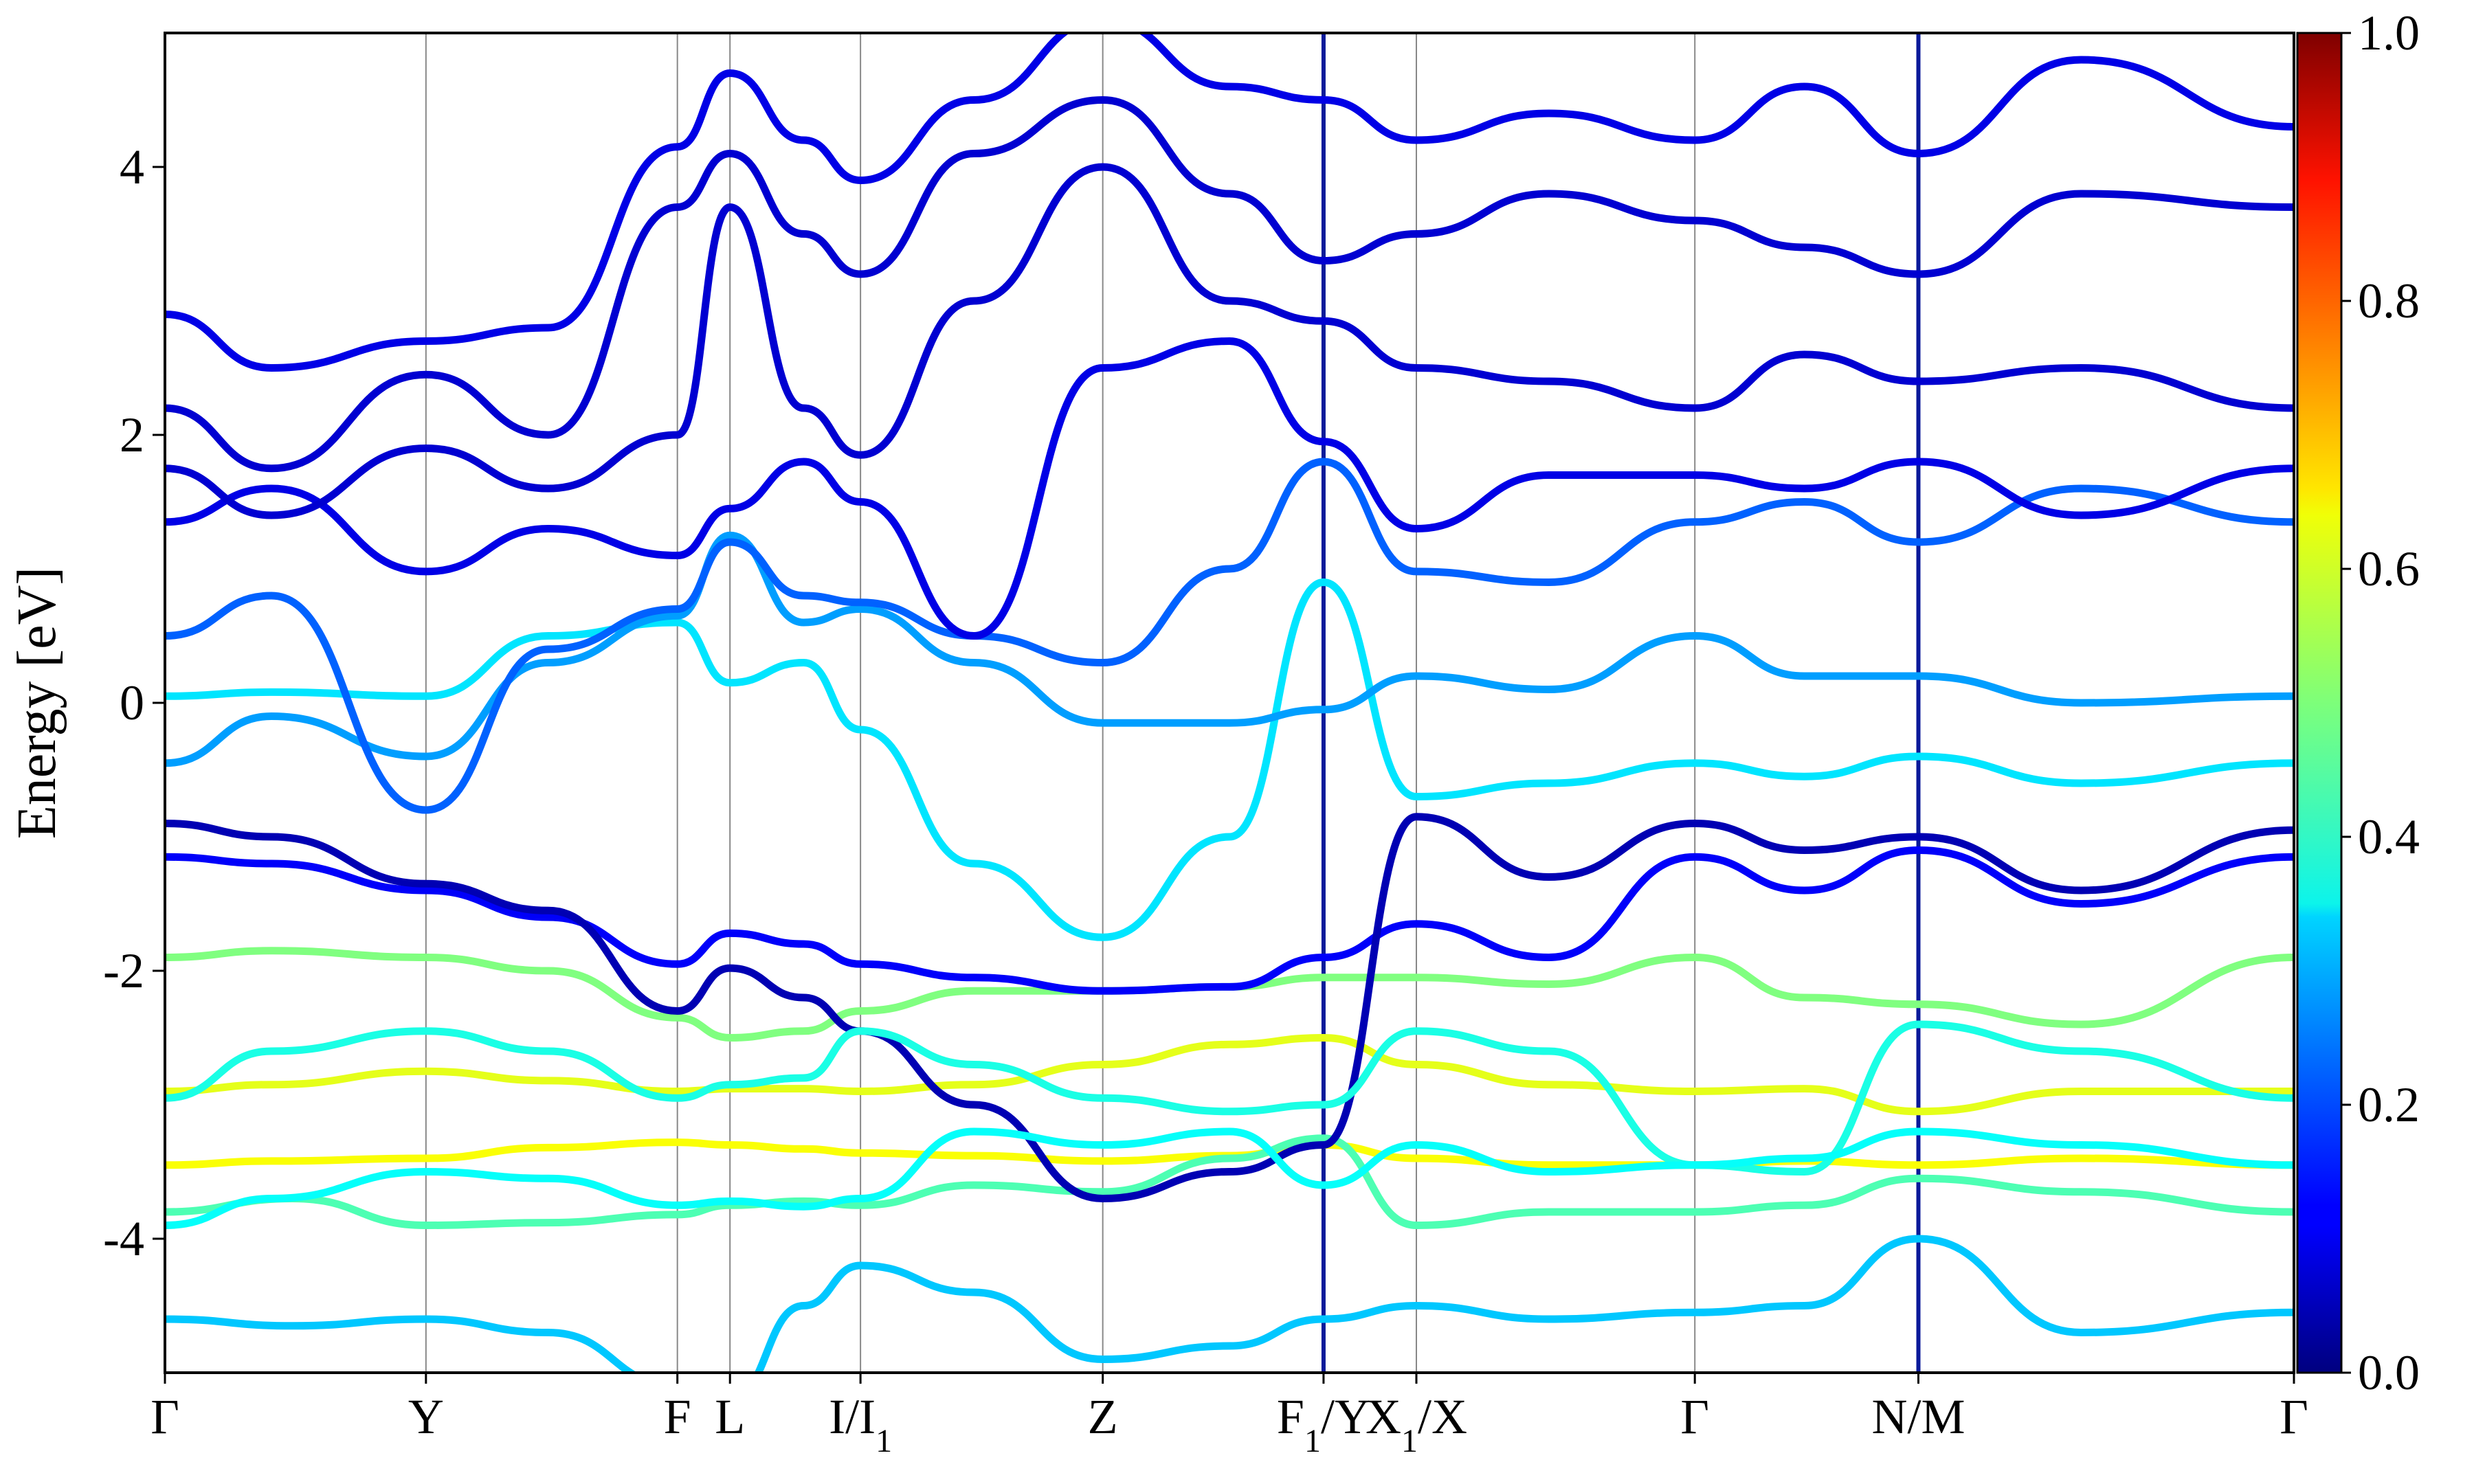 This screenshot has height=1484, width=2474. Describe the element at coordinates (426, 1417) in the screenshot. I see `x-tick-label: Y` at that location.